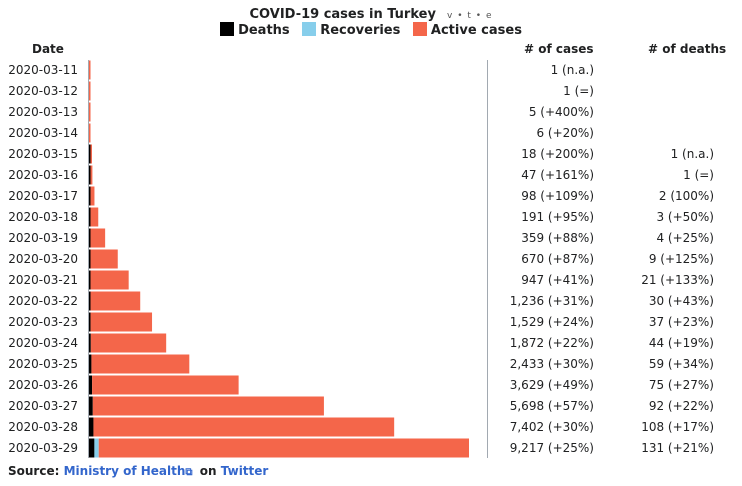 The width and height of the screenshot is (742, 486). I want to click on deaths-label: 59 (+34%), so click(681, 364).